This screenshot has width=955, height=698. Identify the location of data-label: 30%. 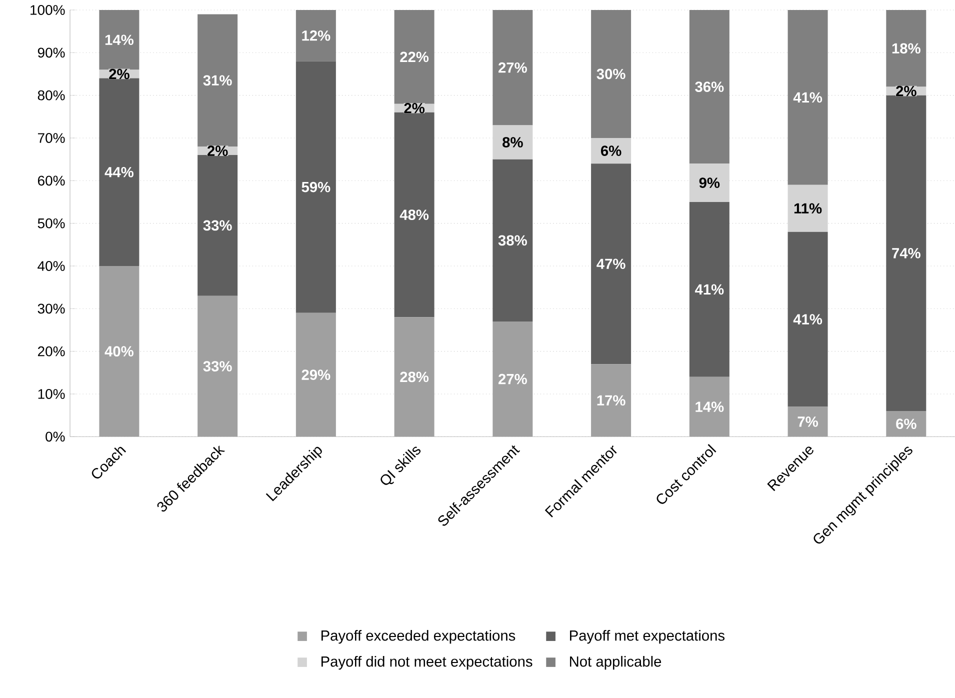
(611, 74).